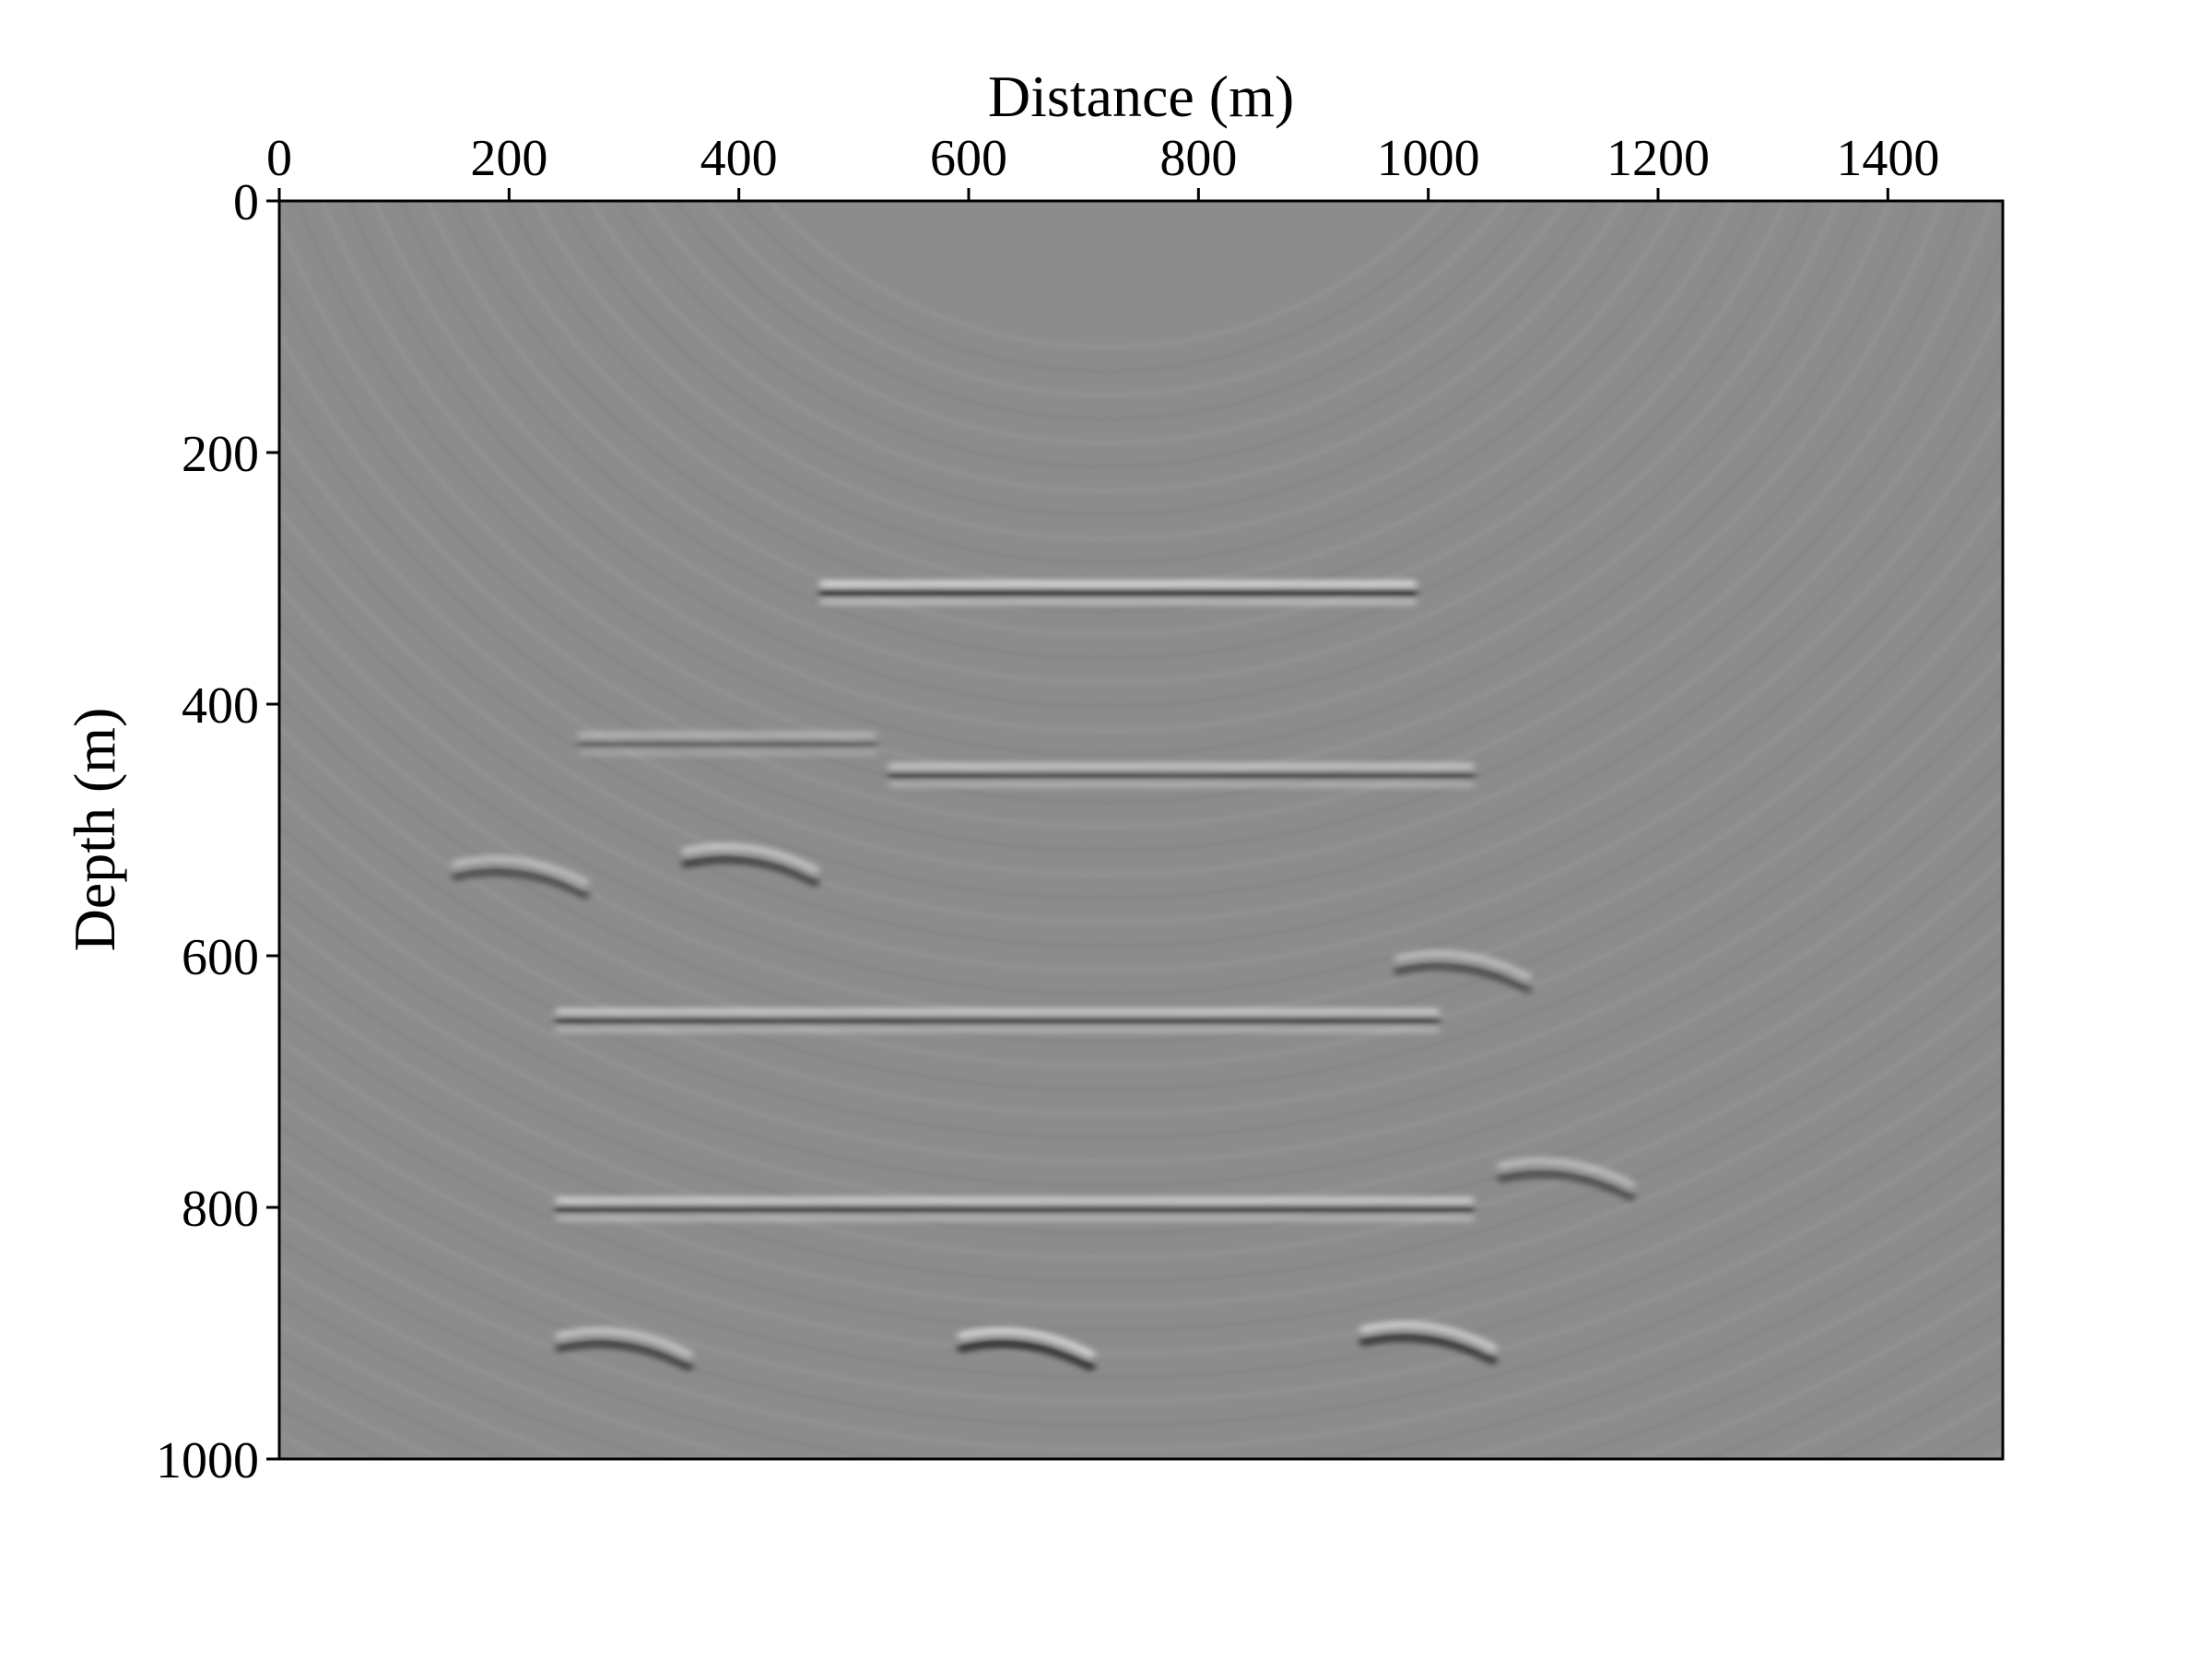 The height and width of the screenshot is (1659, 2212). I want to click on x-tick-label: 1400, so click(1887, 158).